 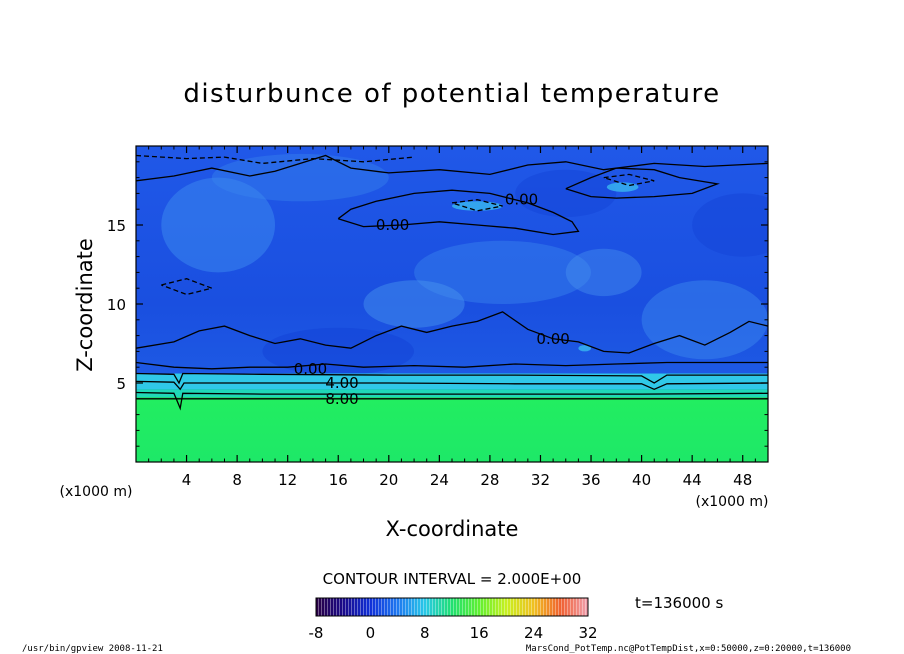 I want to click on contour-label: 8.00, so click(x=341, y=399).